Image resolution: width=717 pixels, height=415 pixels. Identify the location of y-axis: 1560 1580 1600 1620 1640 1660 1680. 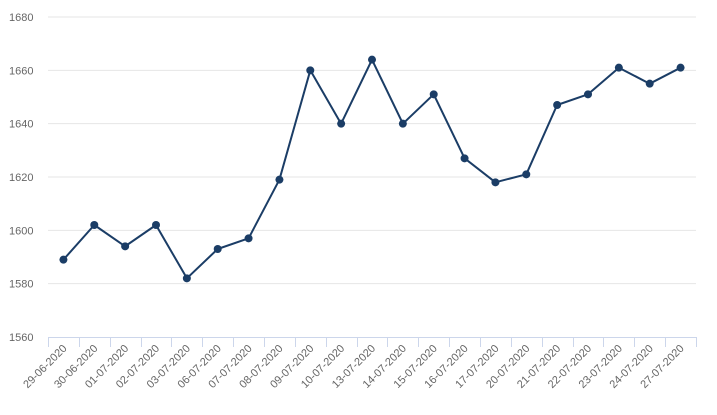
(21, 178).